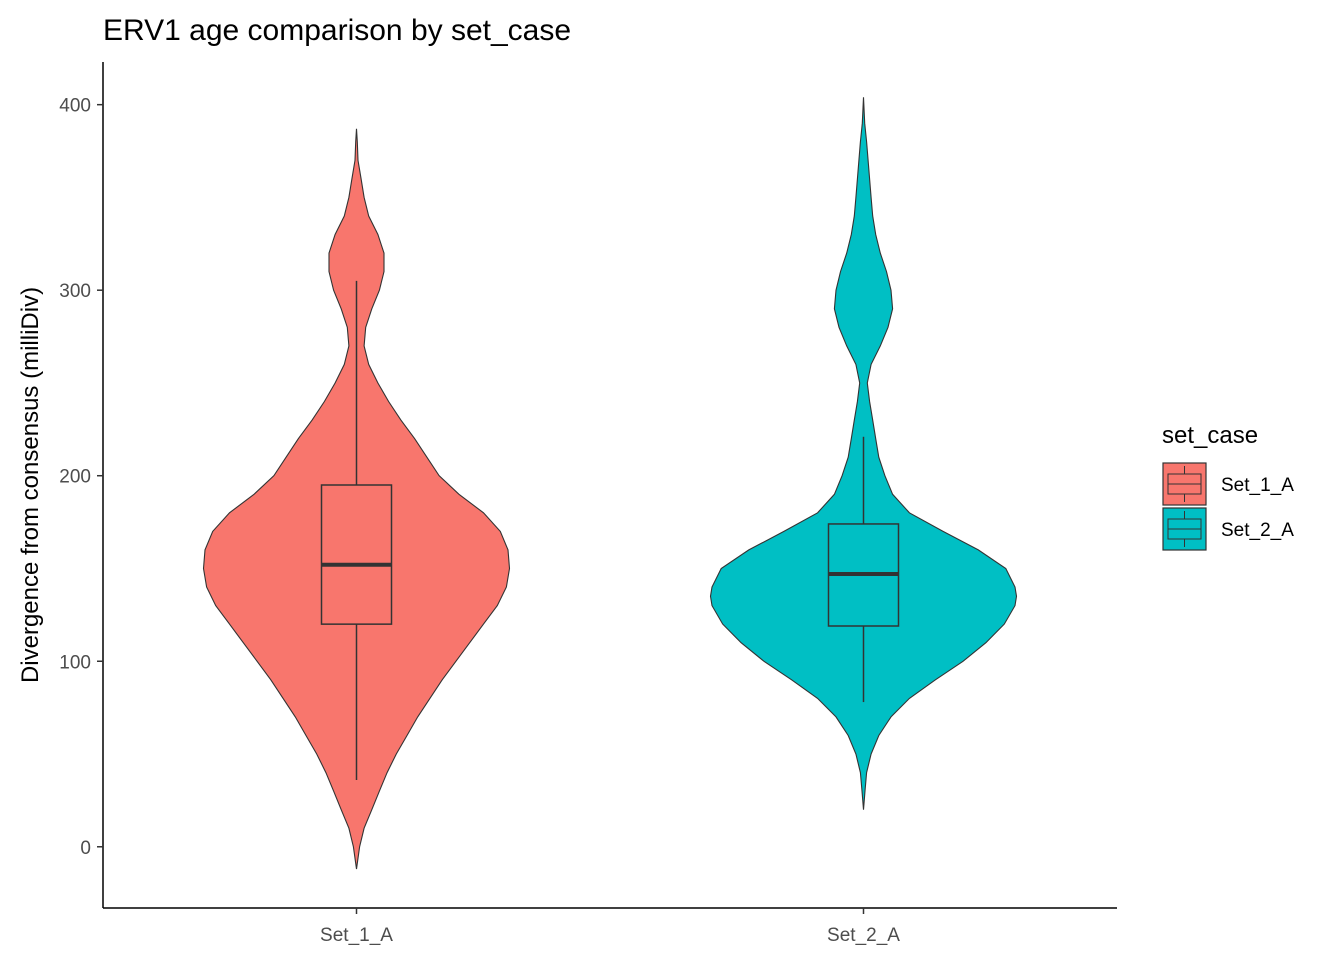 This screenshot has width=1344, height=965. I want to click on y-tick-label: 100, so click(75, 662).